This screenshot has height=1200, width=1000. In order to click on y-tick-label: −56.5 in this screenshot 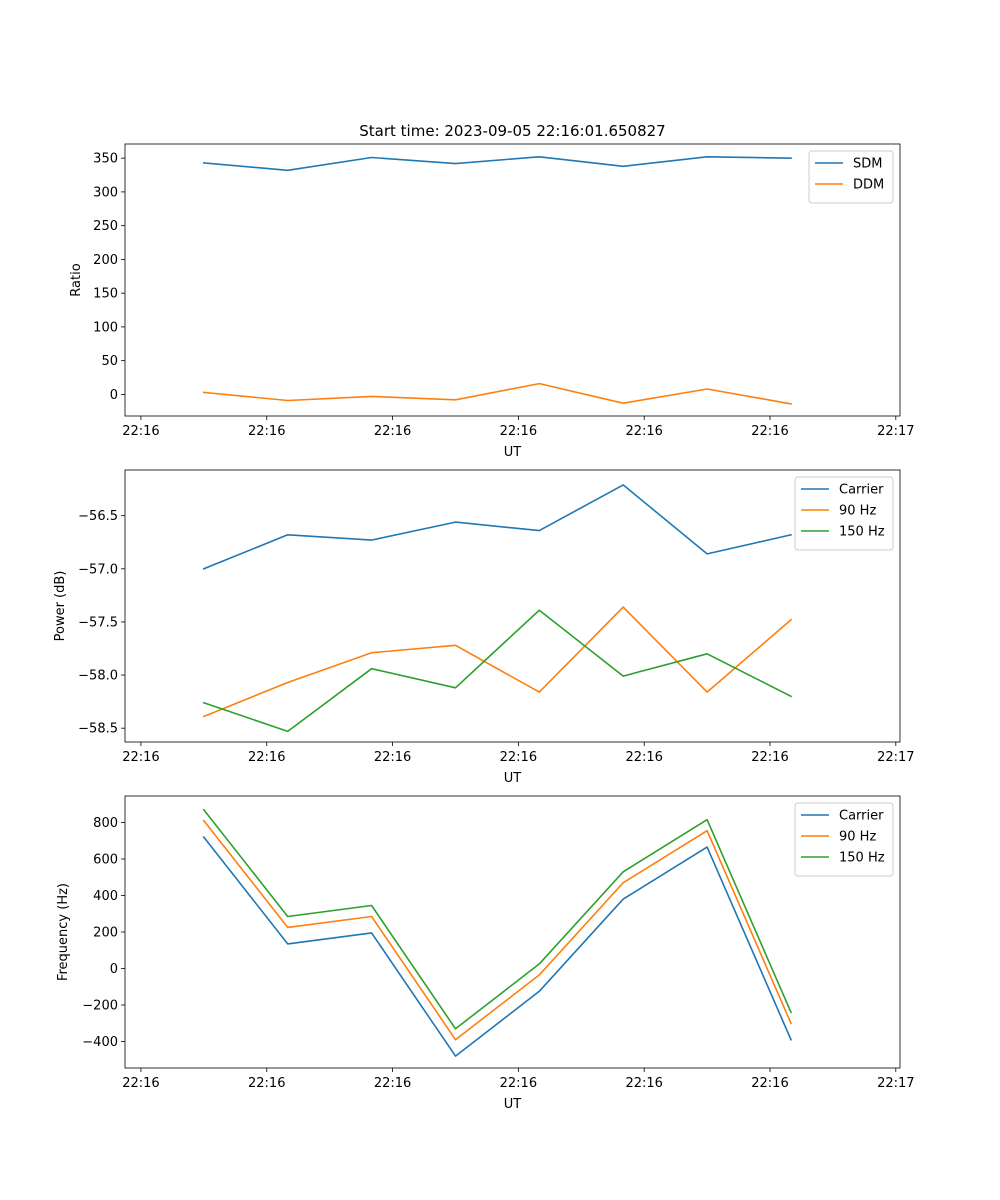, I will do `click(98, 516)`.